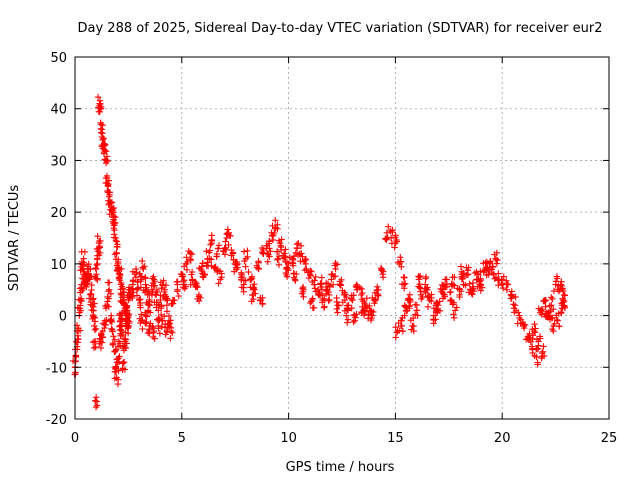 This screenshot has width=640, height=480. I want to click on x-tick-label: 20, so click(502, 438).